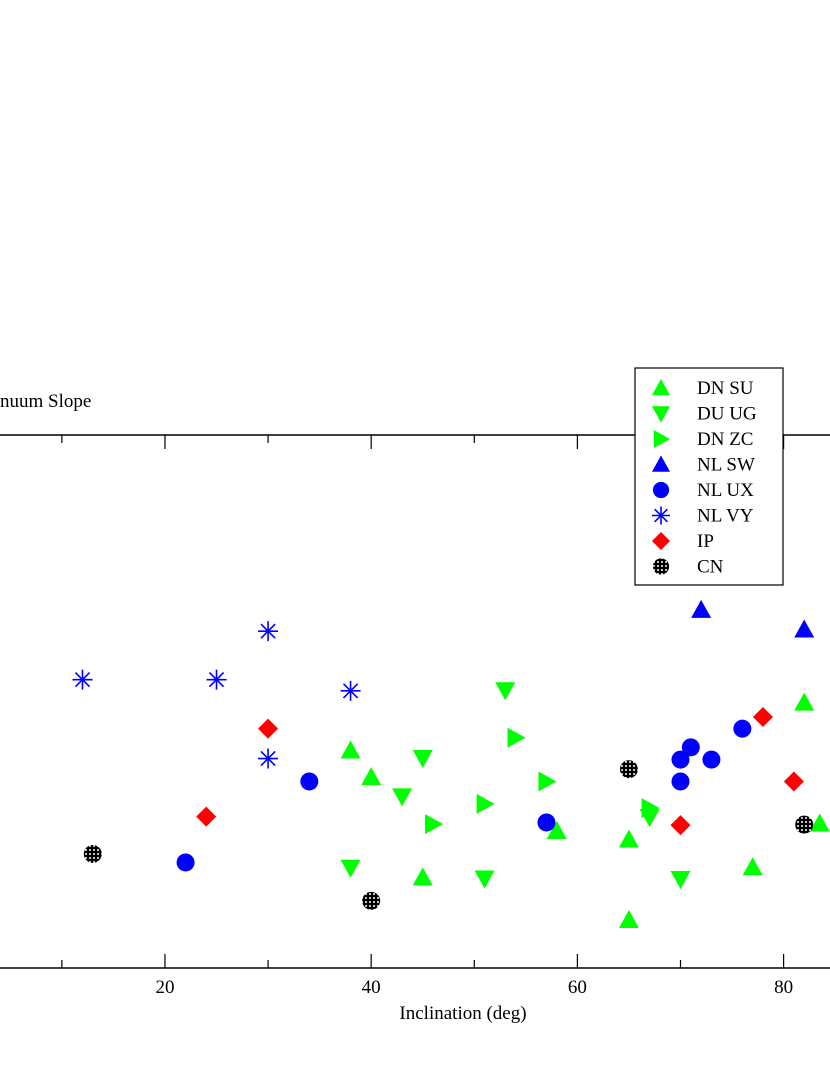  What do you see at coordinates (725, 490) in the screenshot?
I see `legend-label: NL UX` at bounding box center [725, 490].